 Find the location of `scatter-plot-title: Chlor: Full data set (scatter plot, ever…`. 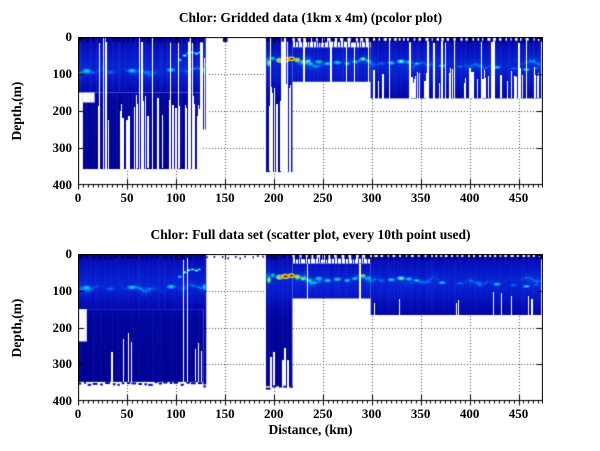

scatter-plot-title: Chlor: Full data set (scatter plot, ever… is located at coordinates (310, 234).